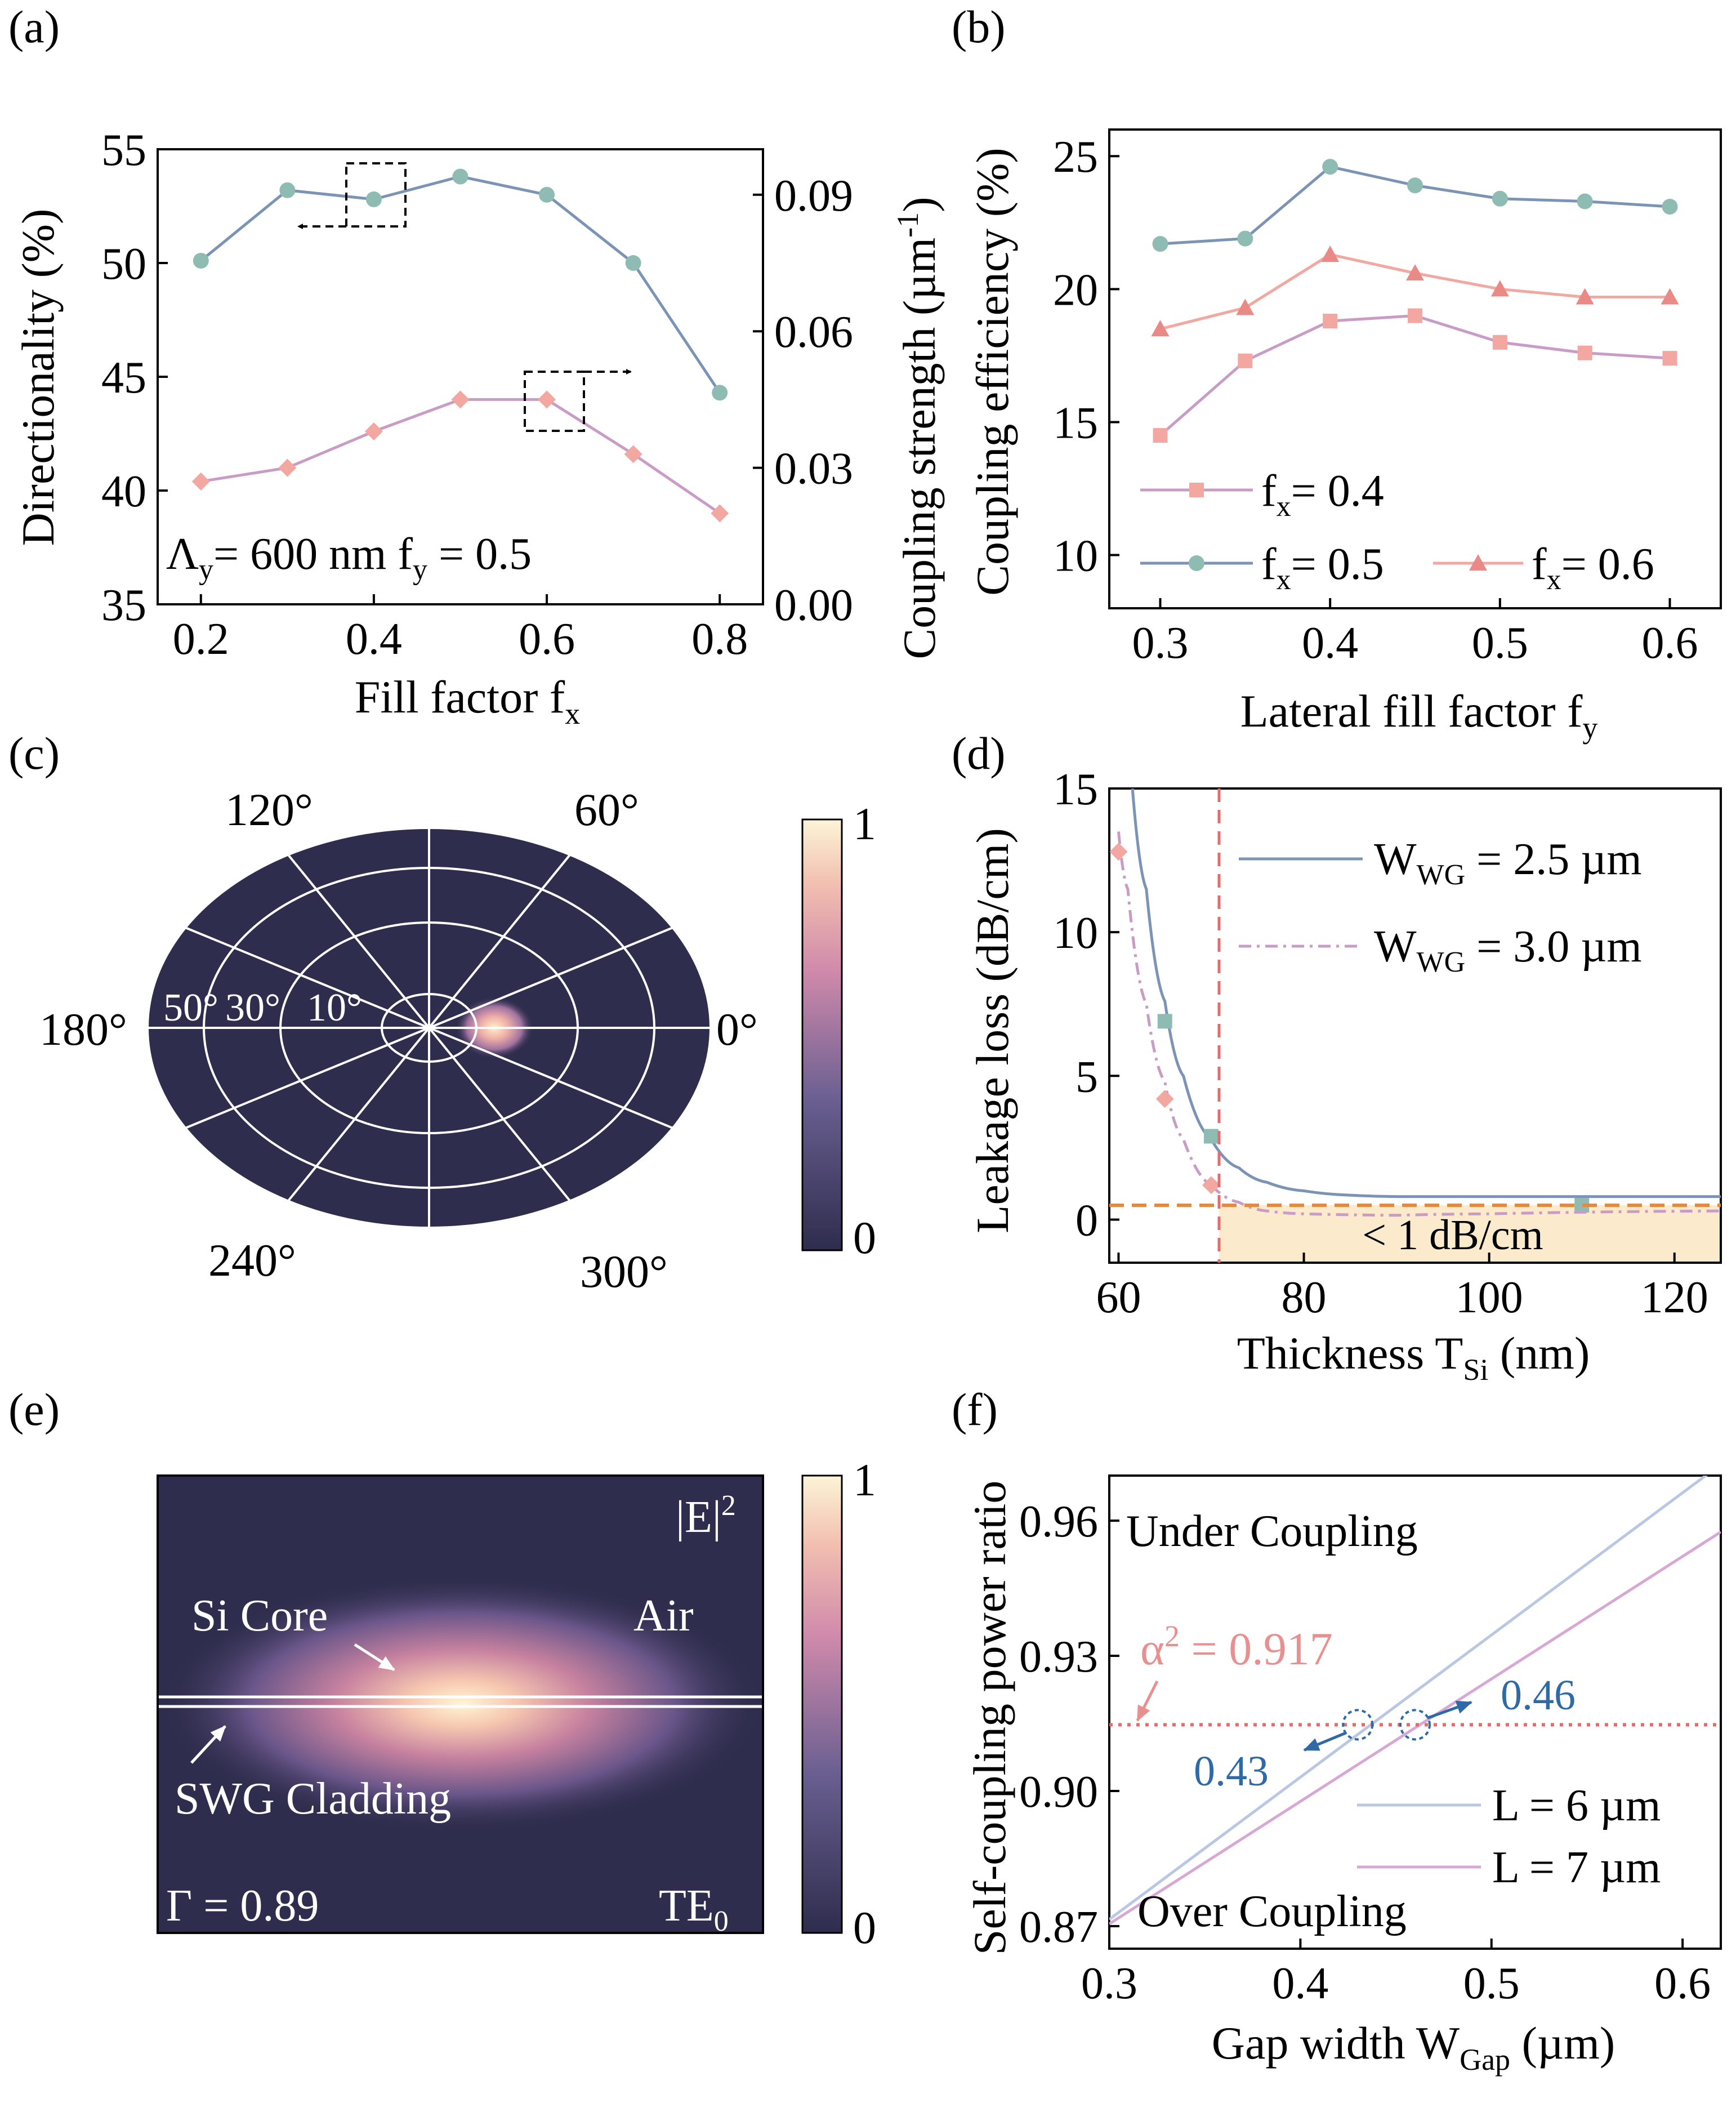  I want to click on f-xtick-label: 0.3, so click(1109, 1983).